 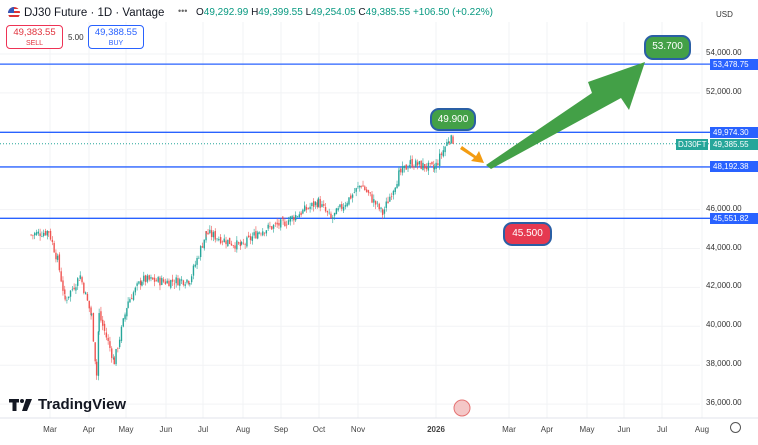 I want to click on buy-button: 49,388.55 BUY, so click(x=116, y=37).